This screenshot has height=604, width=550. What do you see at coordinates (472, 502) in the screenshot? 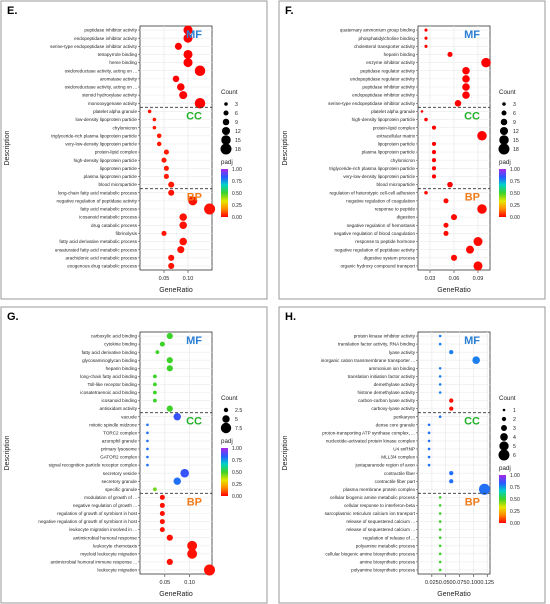
I see `group-label-bp: BP` at bounding box center [472, 502].